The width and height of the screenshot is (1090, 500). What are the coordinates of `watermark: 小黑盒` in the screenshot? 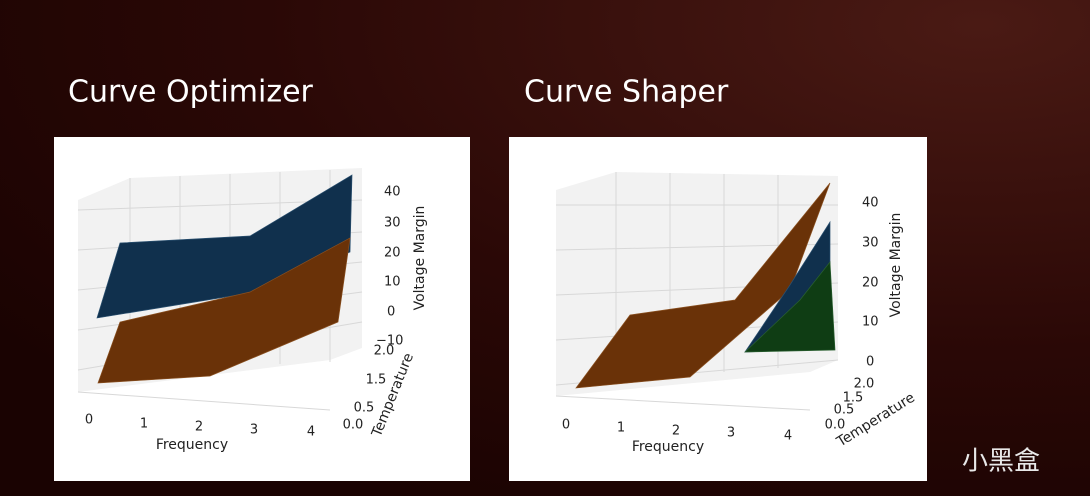 It's located at (1001, 462).